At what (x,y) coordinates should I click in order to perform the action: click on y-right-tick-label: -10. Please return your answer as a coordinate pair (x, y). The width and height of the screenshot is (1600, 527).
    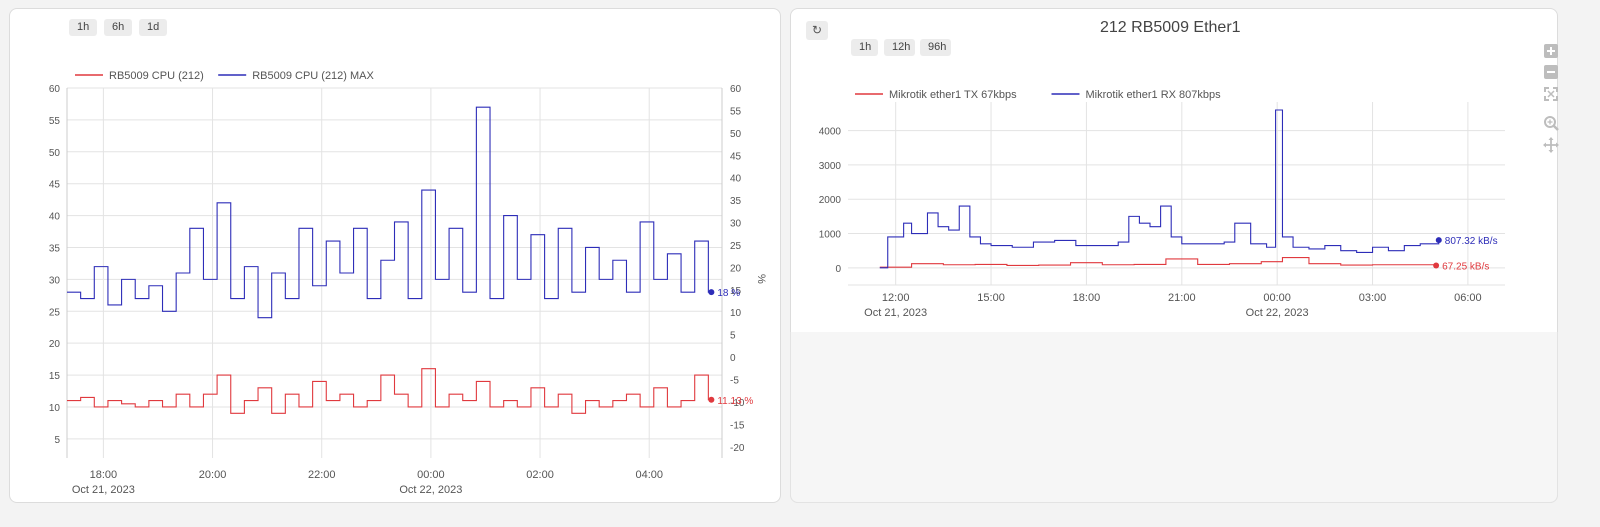
    Looking at the image, I should click on (737, 403).